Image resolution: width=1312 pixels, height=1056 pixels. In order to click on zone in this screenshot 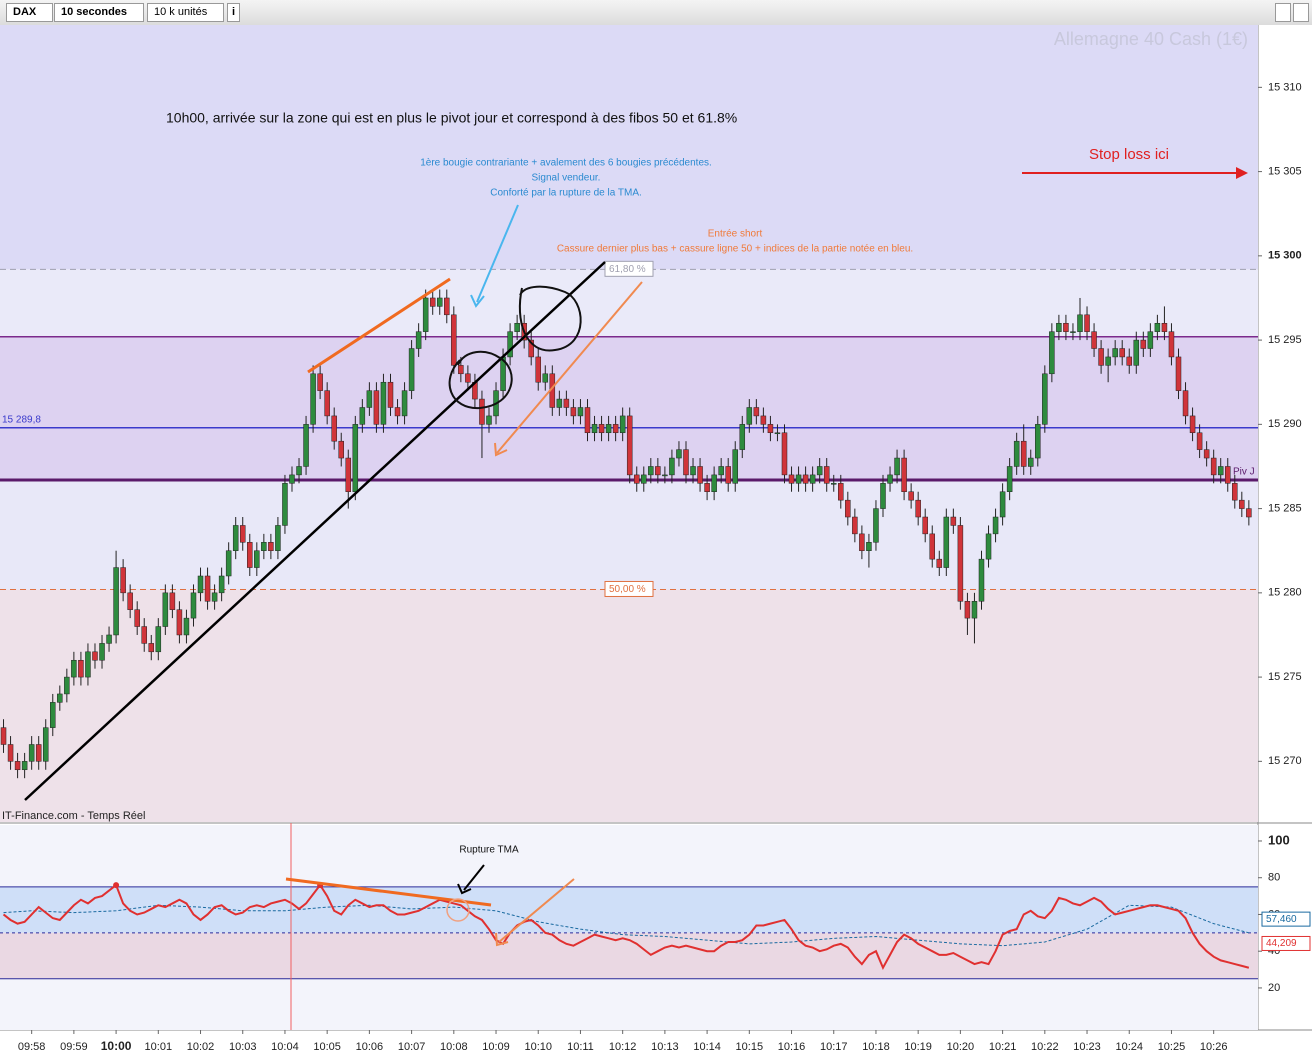, I will do `click(629, 909)`.